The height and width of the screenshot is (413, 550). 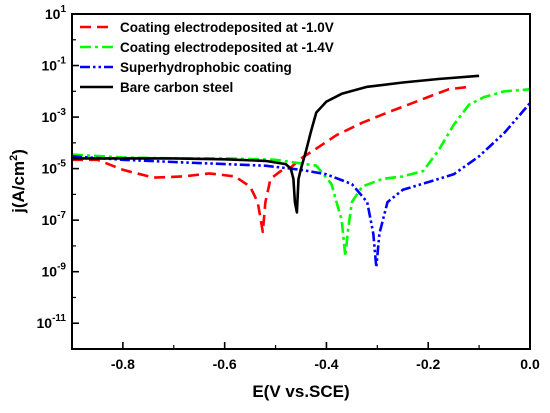 What do you see at coordinates (54, 271) in the screenshot?
I see `y-tick-label: 10⁻⁹` at bounding box center [54, 271].